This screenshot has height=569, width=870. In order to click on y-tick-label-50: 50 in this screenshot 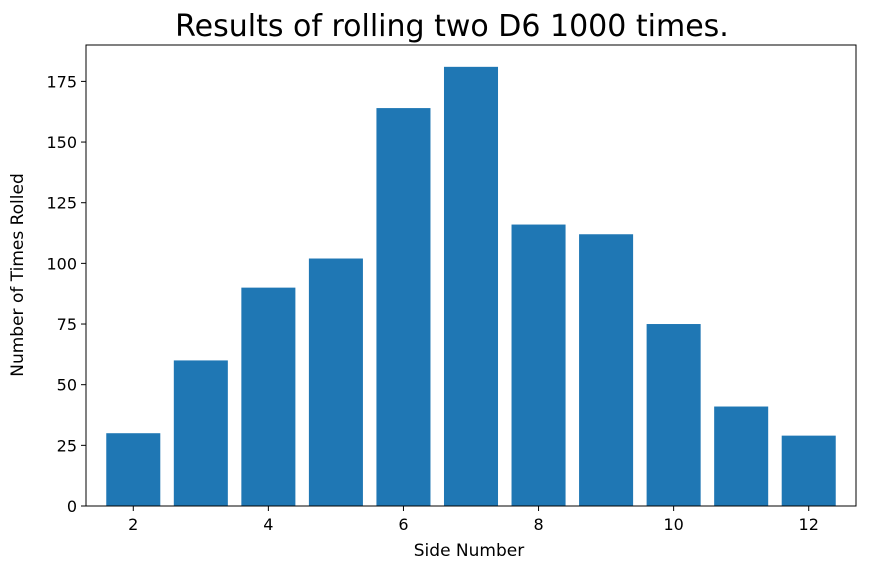, I will do `click(67, 385)`.